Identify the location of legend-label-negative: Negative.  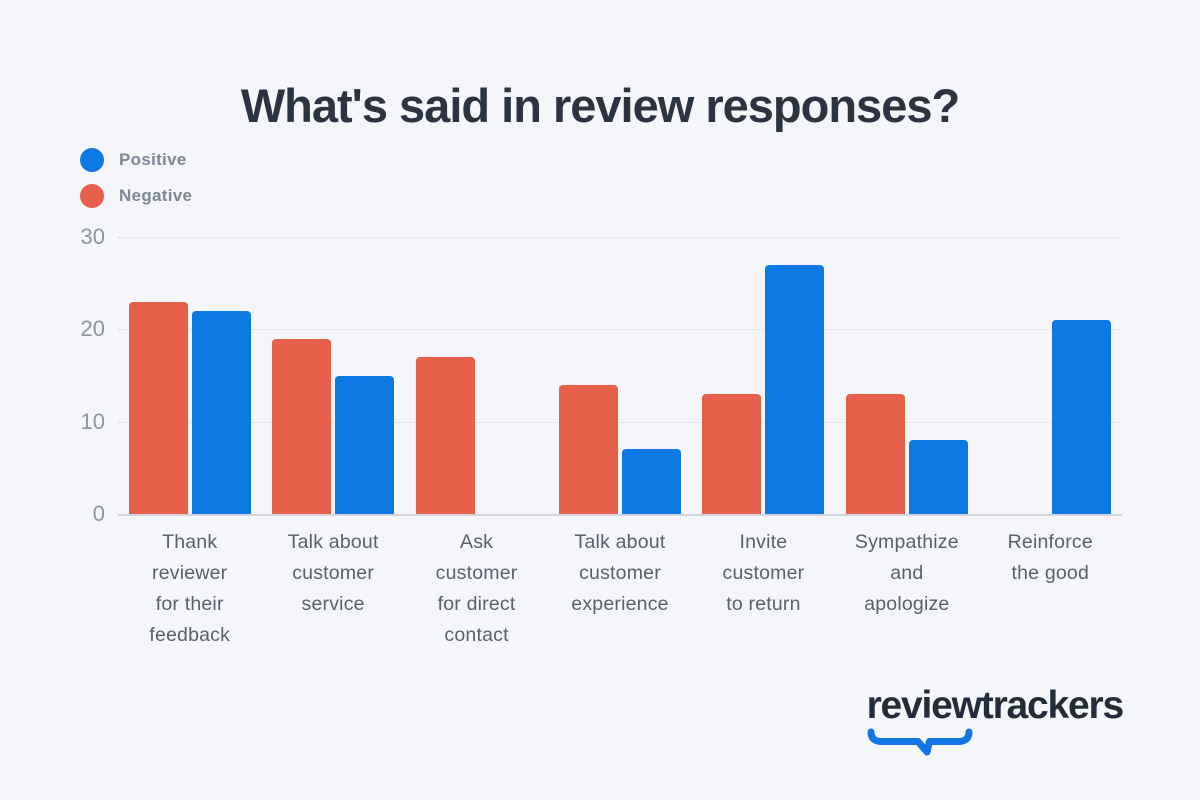
(156, 195).